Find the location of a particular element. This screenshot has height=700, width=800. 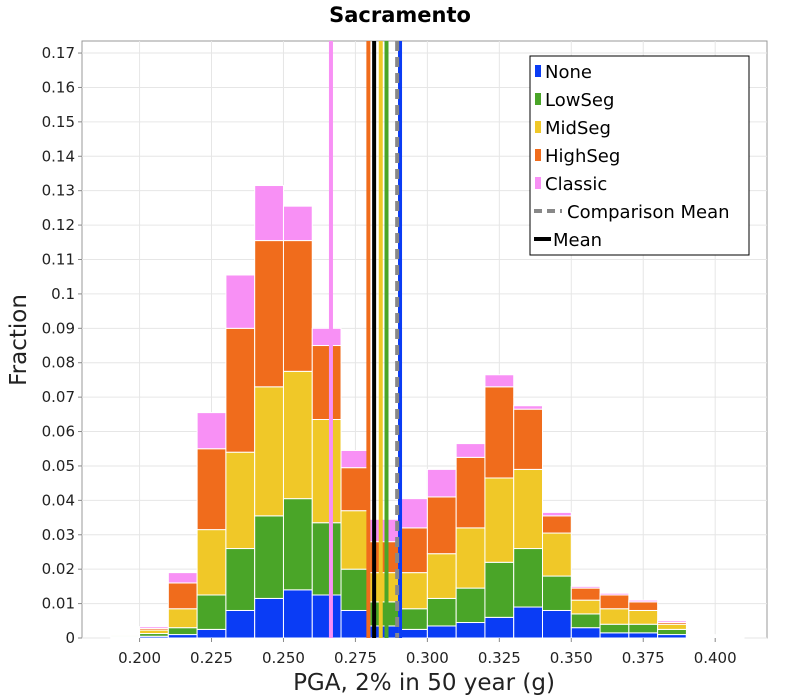

x-axis-title: PGA, 2% in 50 year (g) is located at coordinates (424, 683).